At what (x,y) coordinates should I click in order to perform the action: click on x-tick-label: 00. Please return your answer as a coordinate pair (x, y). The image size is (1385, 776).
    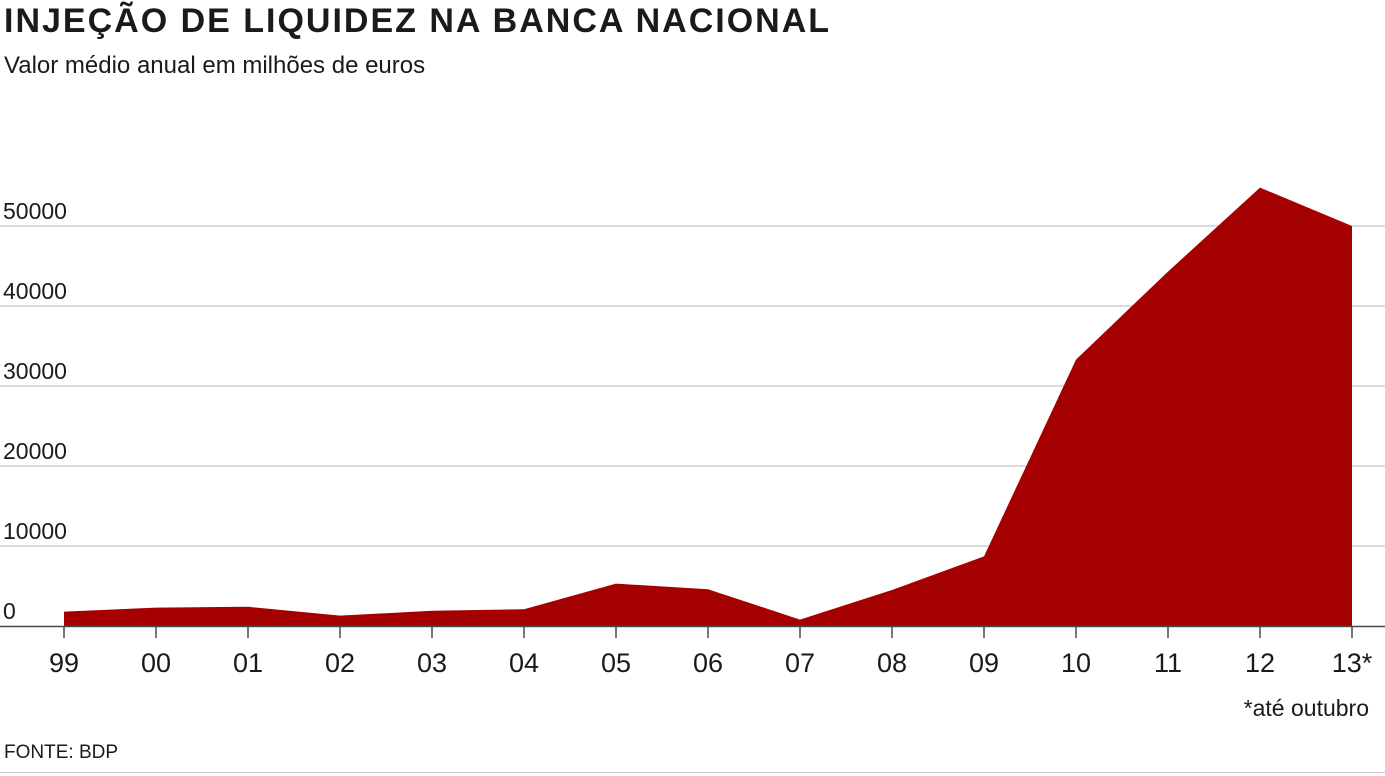
    Looking at the image, I should click on (156, 663).